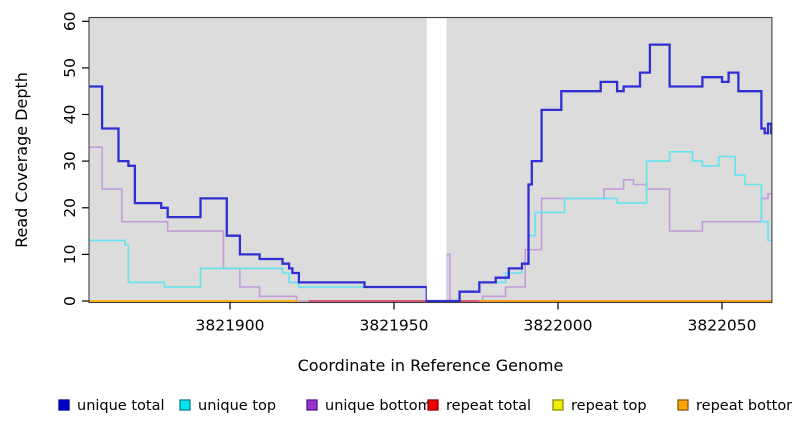  What do you see at coordinates (70, 21) in the screenshot?
I see `y-tick-label: 60` at bounding box center [70, 21].